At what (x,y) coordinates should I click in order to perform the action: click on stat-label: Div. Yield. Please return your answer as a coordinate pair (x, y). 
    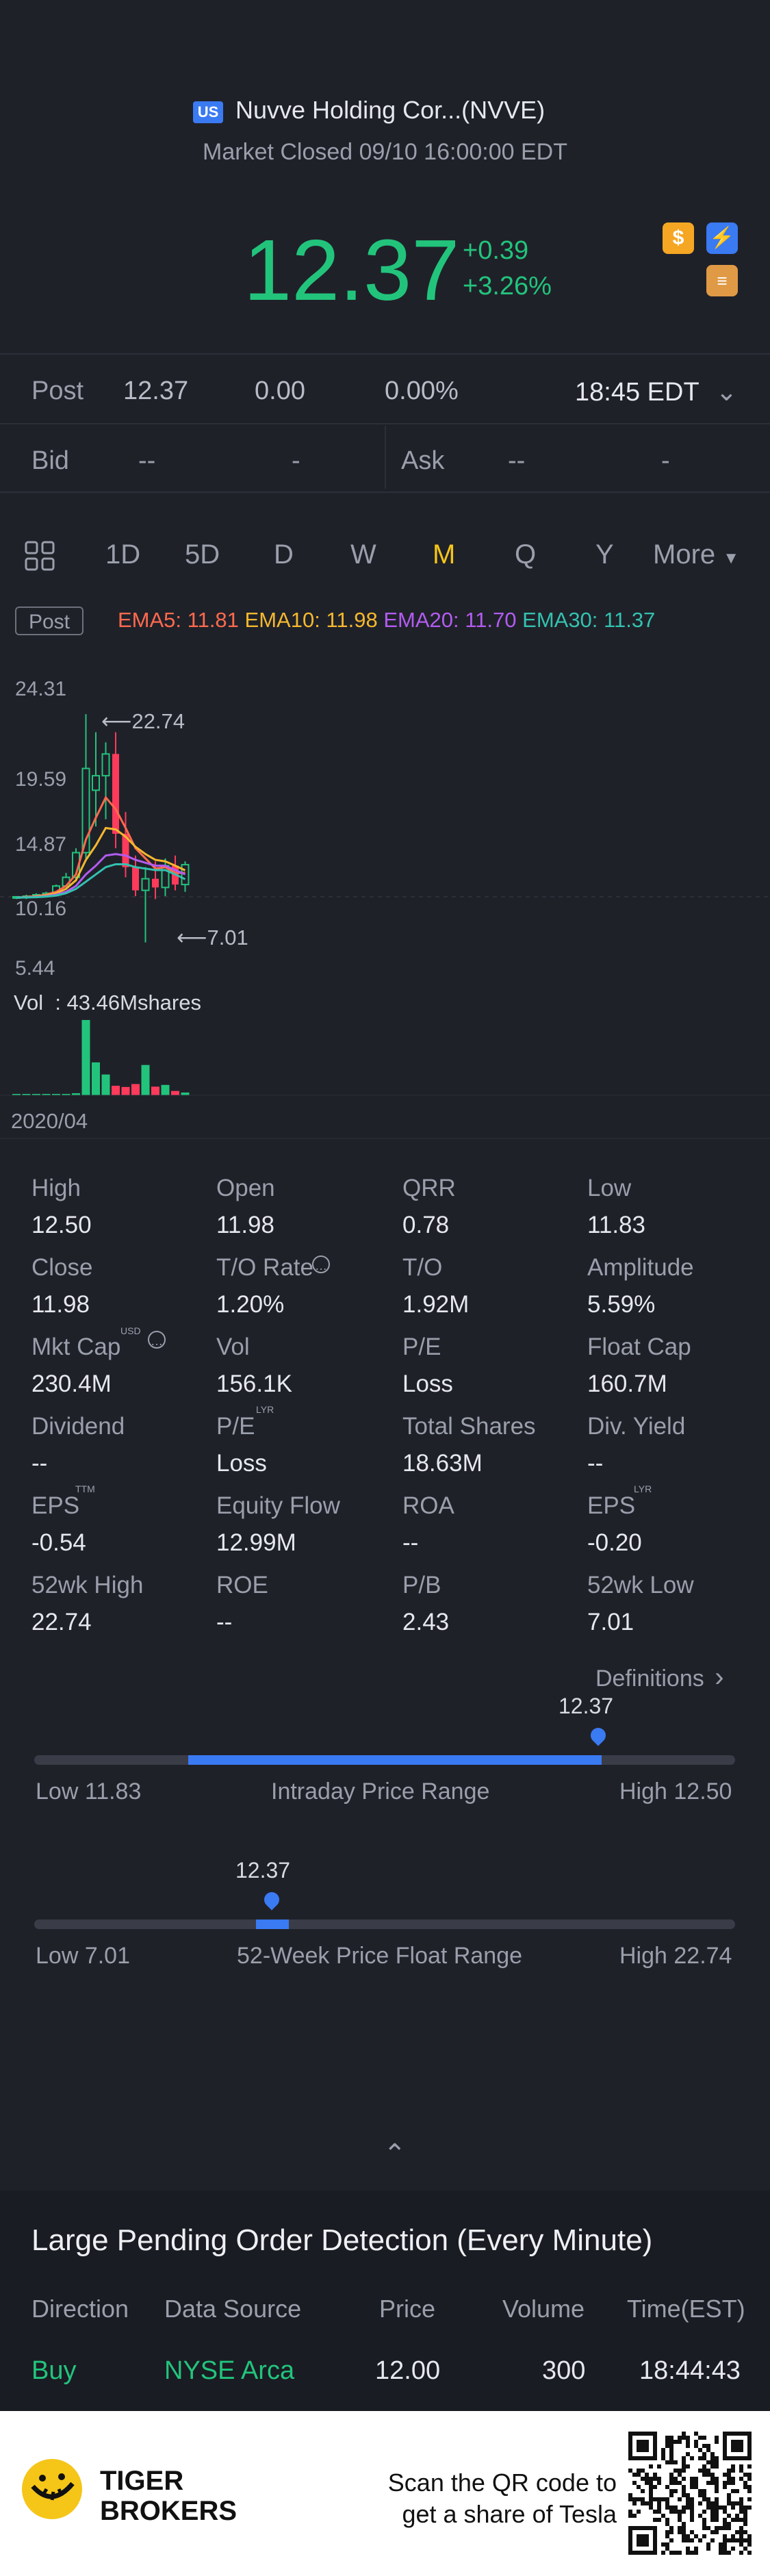
    Looking at the image, I should click on (636, 1426).